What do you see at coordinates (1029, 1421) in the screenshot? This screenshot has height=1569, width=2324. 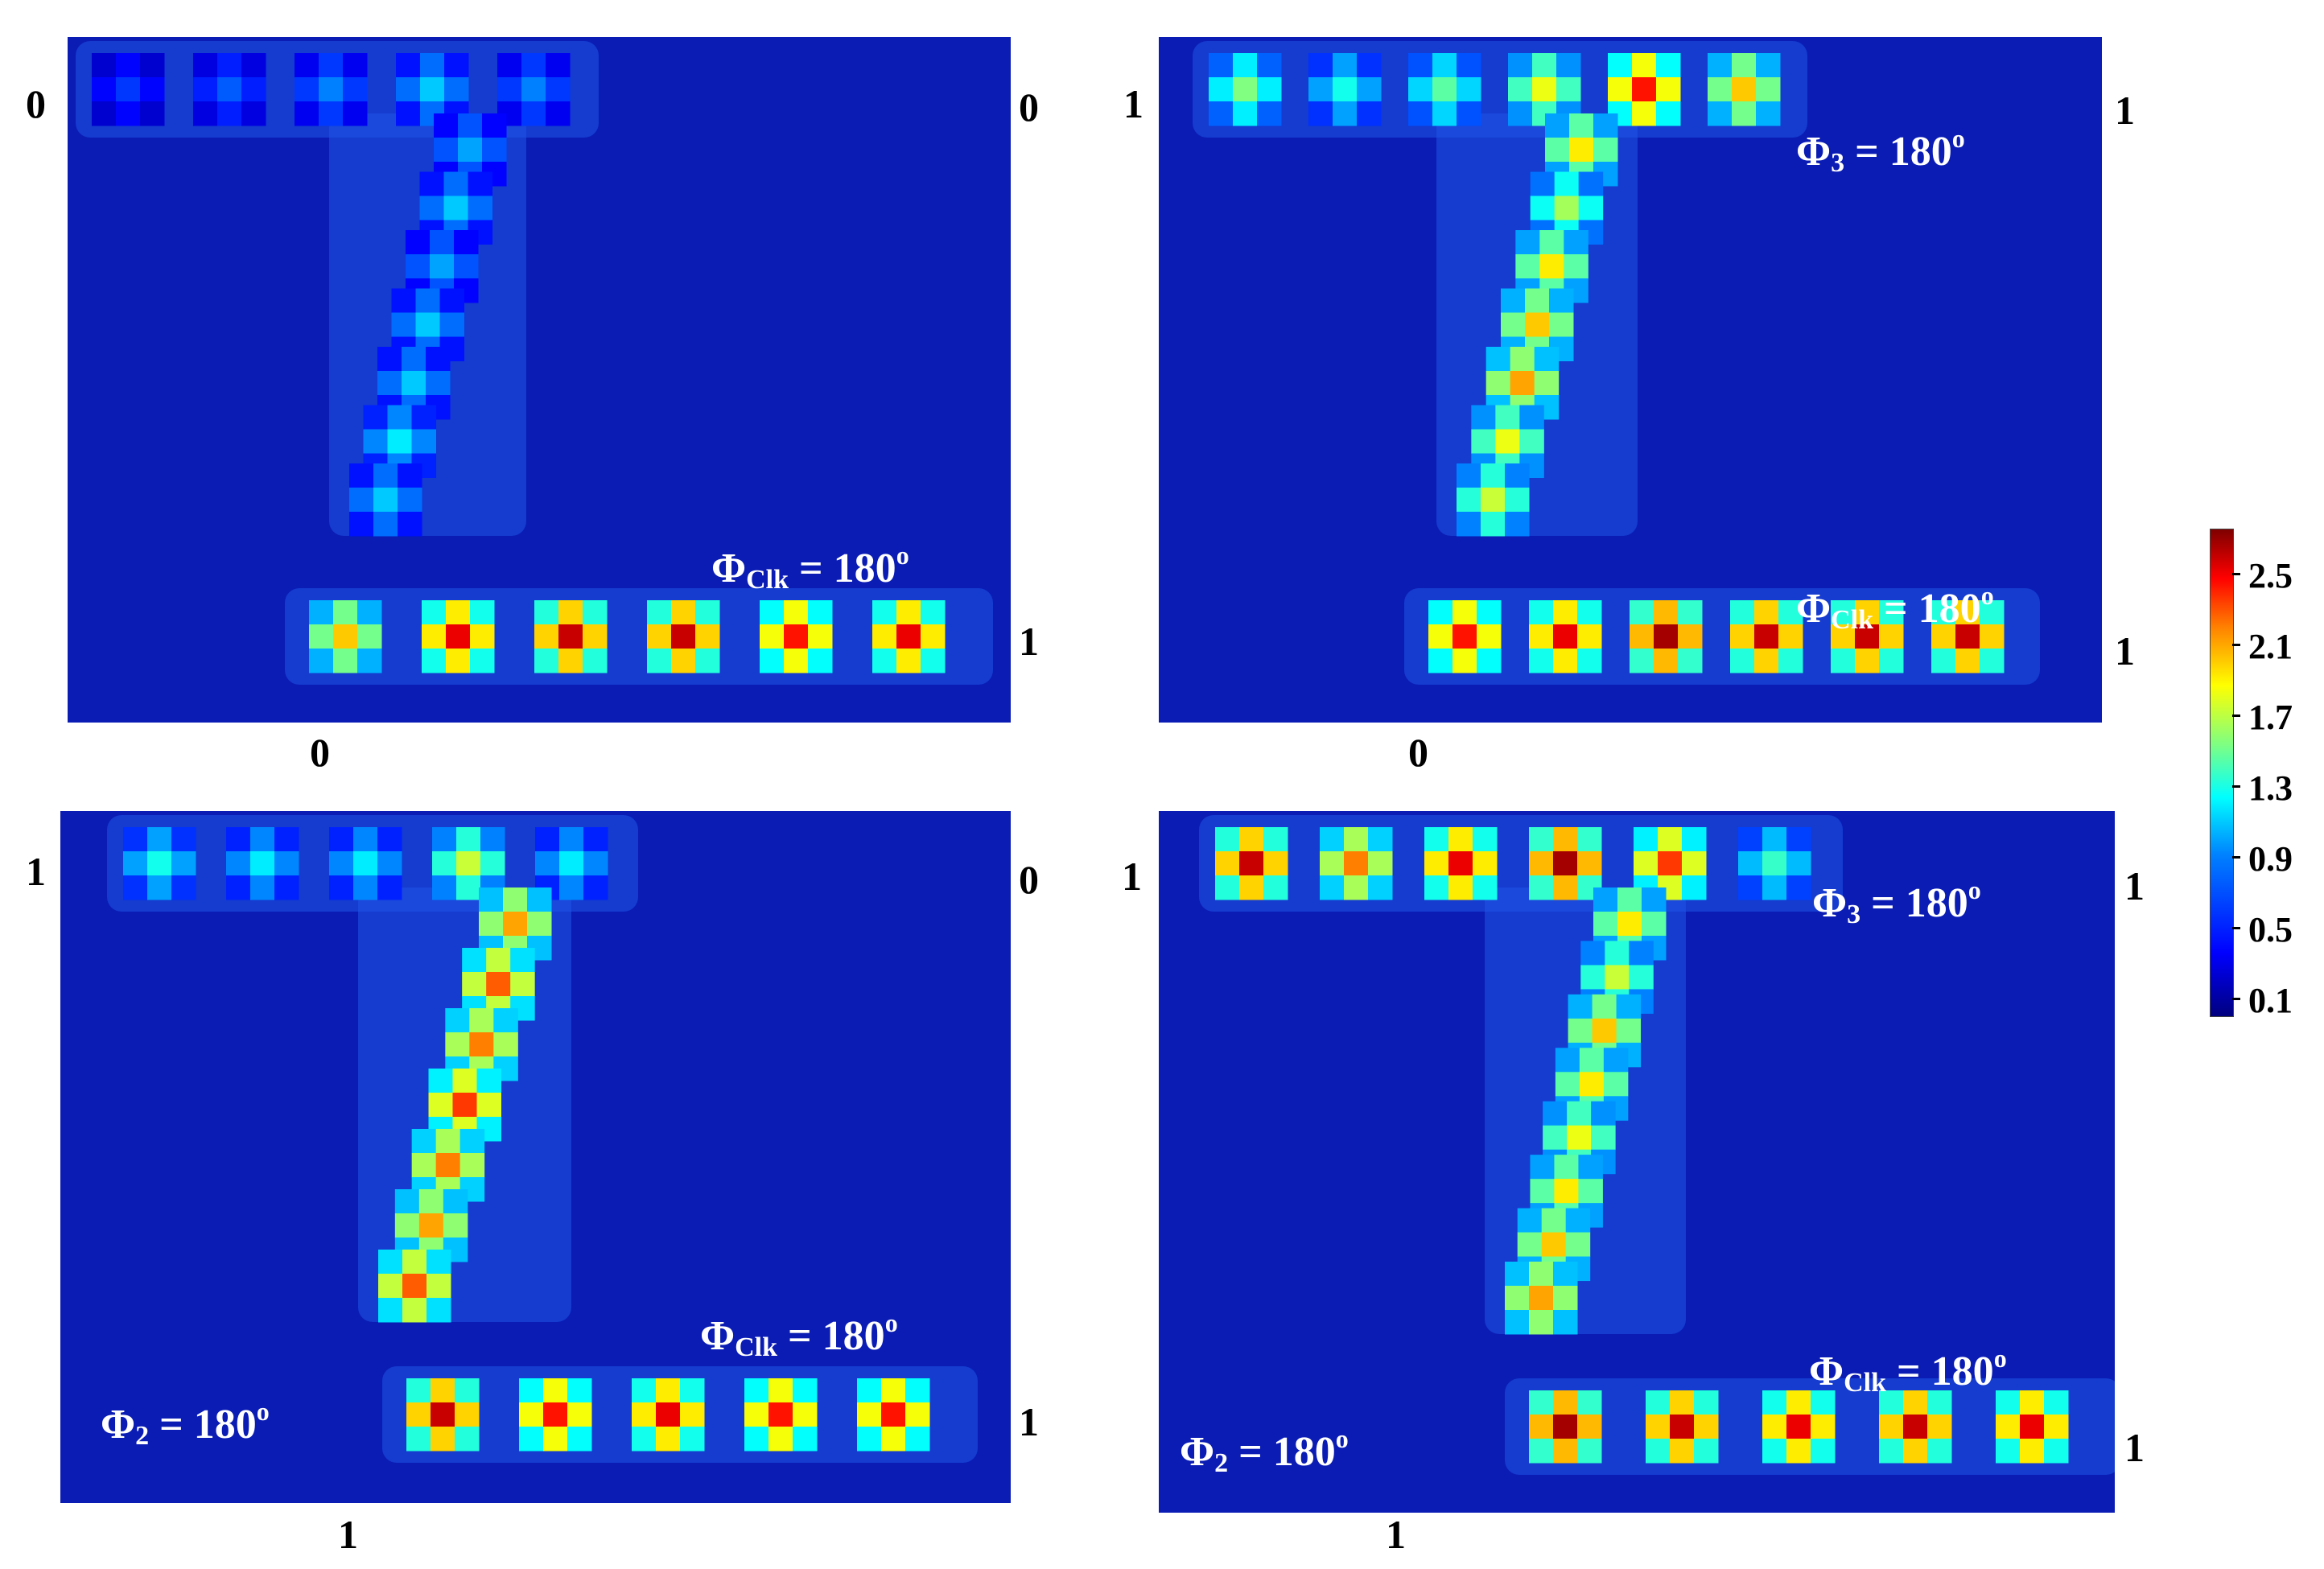 I see `port-bottom-left-right: 1` at bounding box center [1029, 1421].